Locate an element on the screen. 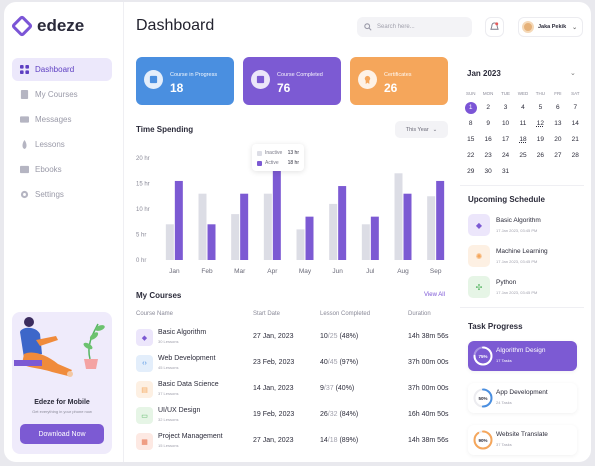 The height and width of the screenshot is (466, 595). column-header-start-date: Start Date is located at coordinates (267, 314).